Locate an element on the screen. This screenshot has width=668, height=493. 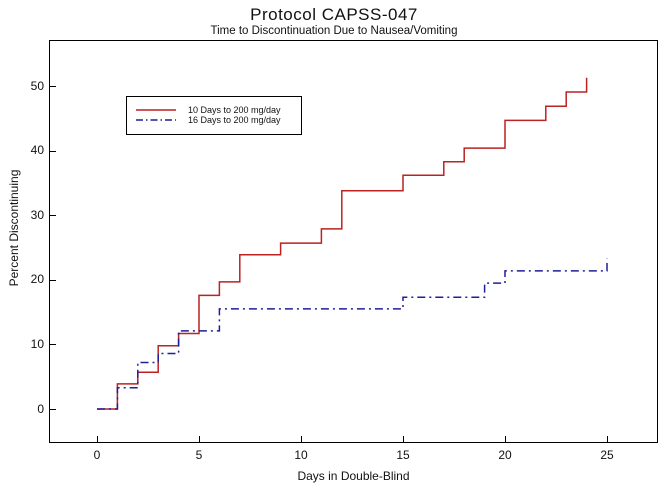
y-tick-label: 20 is located at coordinates (37, 279).